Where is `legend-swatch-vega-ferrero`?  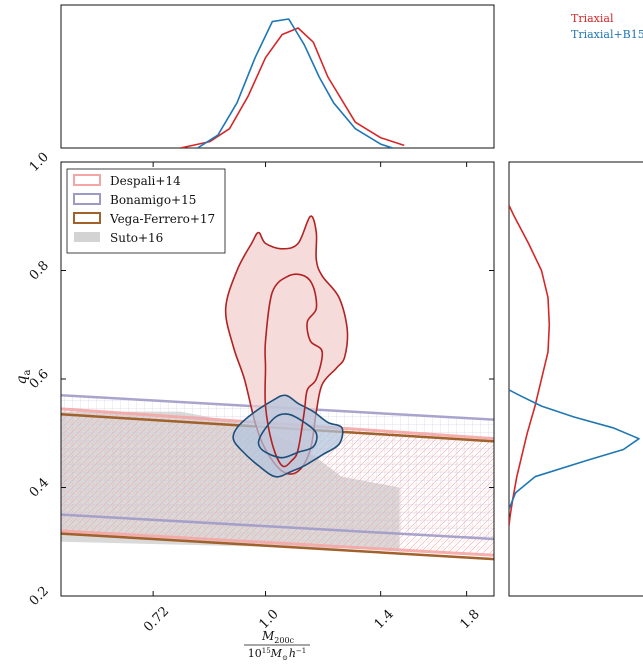
legend-swatch-vega-ferrero is located at coordinates (87, 218).